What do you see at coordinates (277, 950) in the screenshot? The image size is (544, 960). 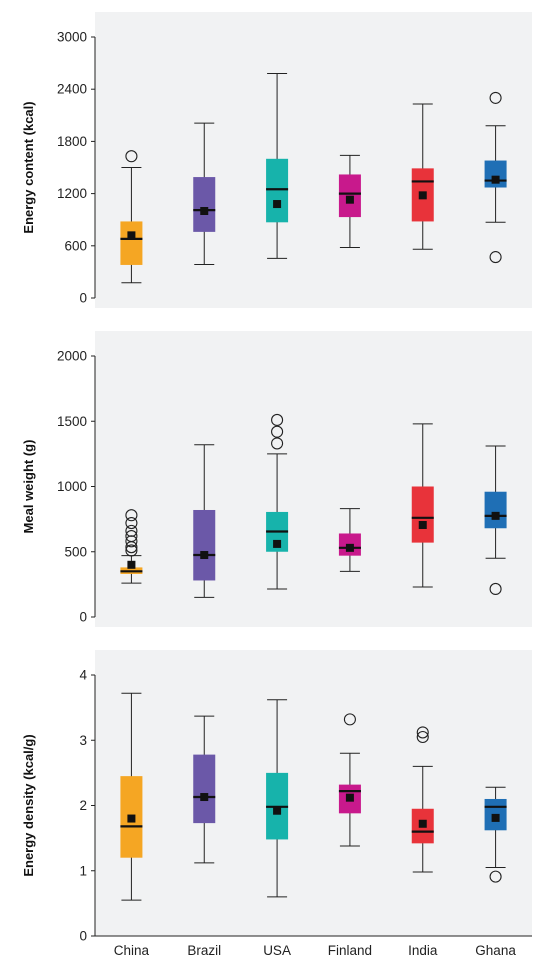 I see `x-tick-label: USA` at bounding box center [277, 950].